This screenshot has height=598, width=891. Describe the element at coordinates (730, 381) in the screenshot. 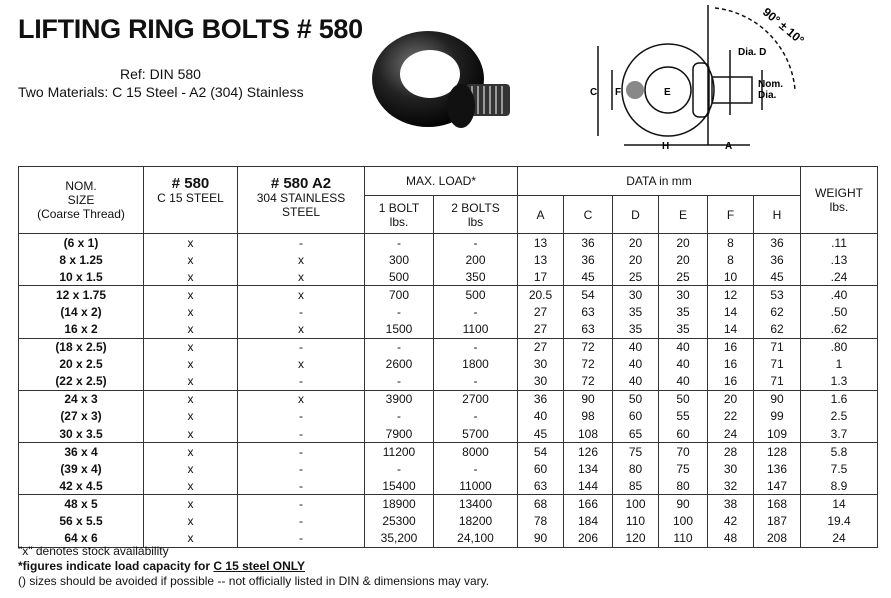

I see `table-cell: 16` at that location.